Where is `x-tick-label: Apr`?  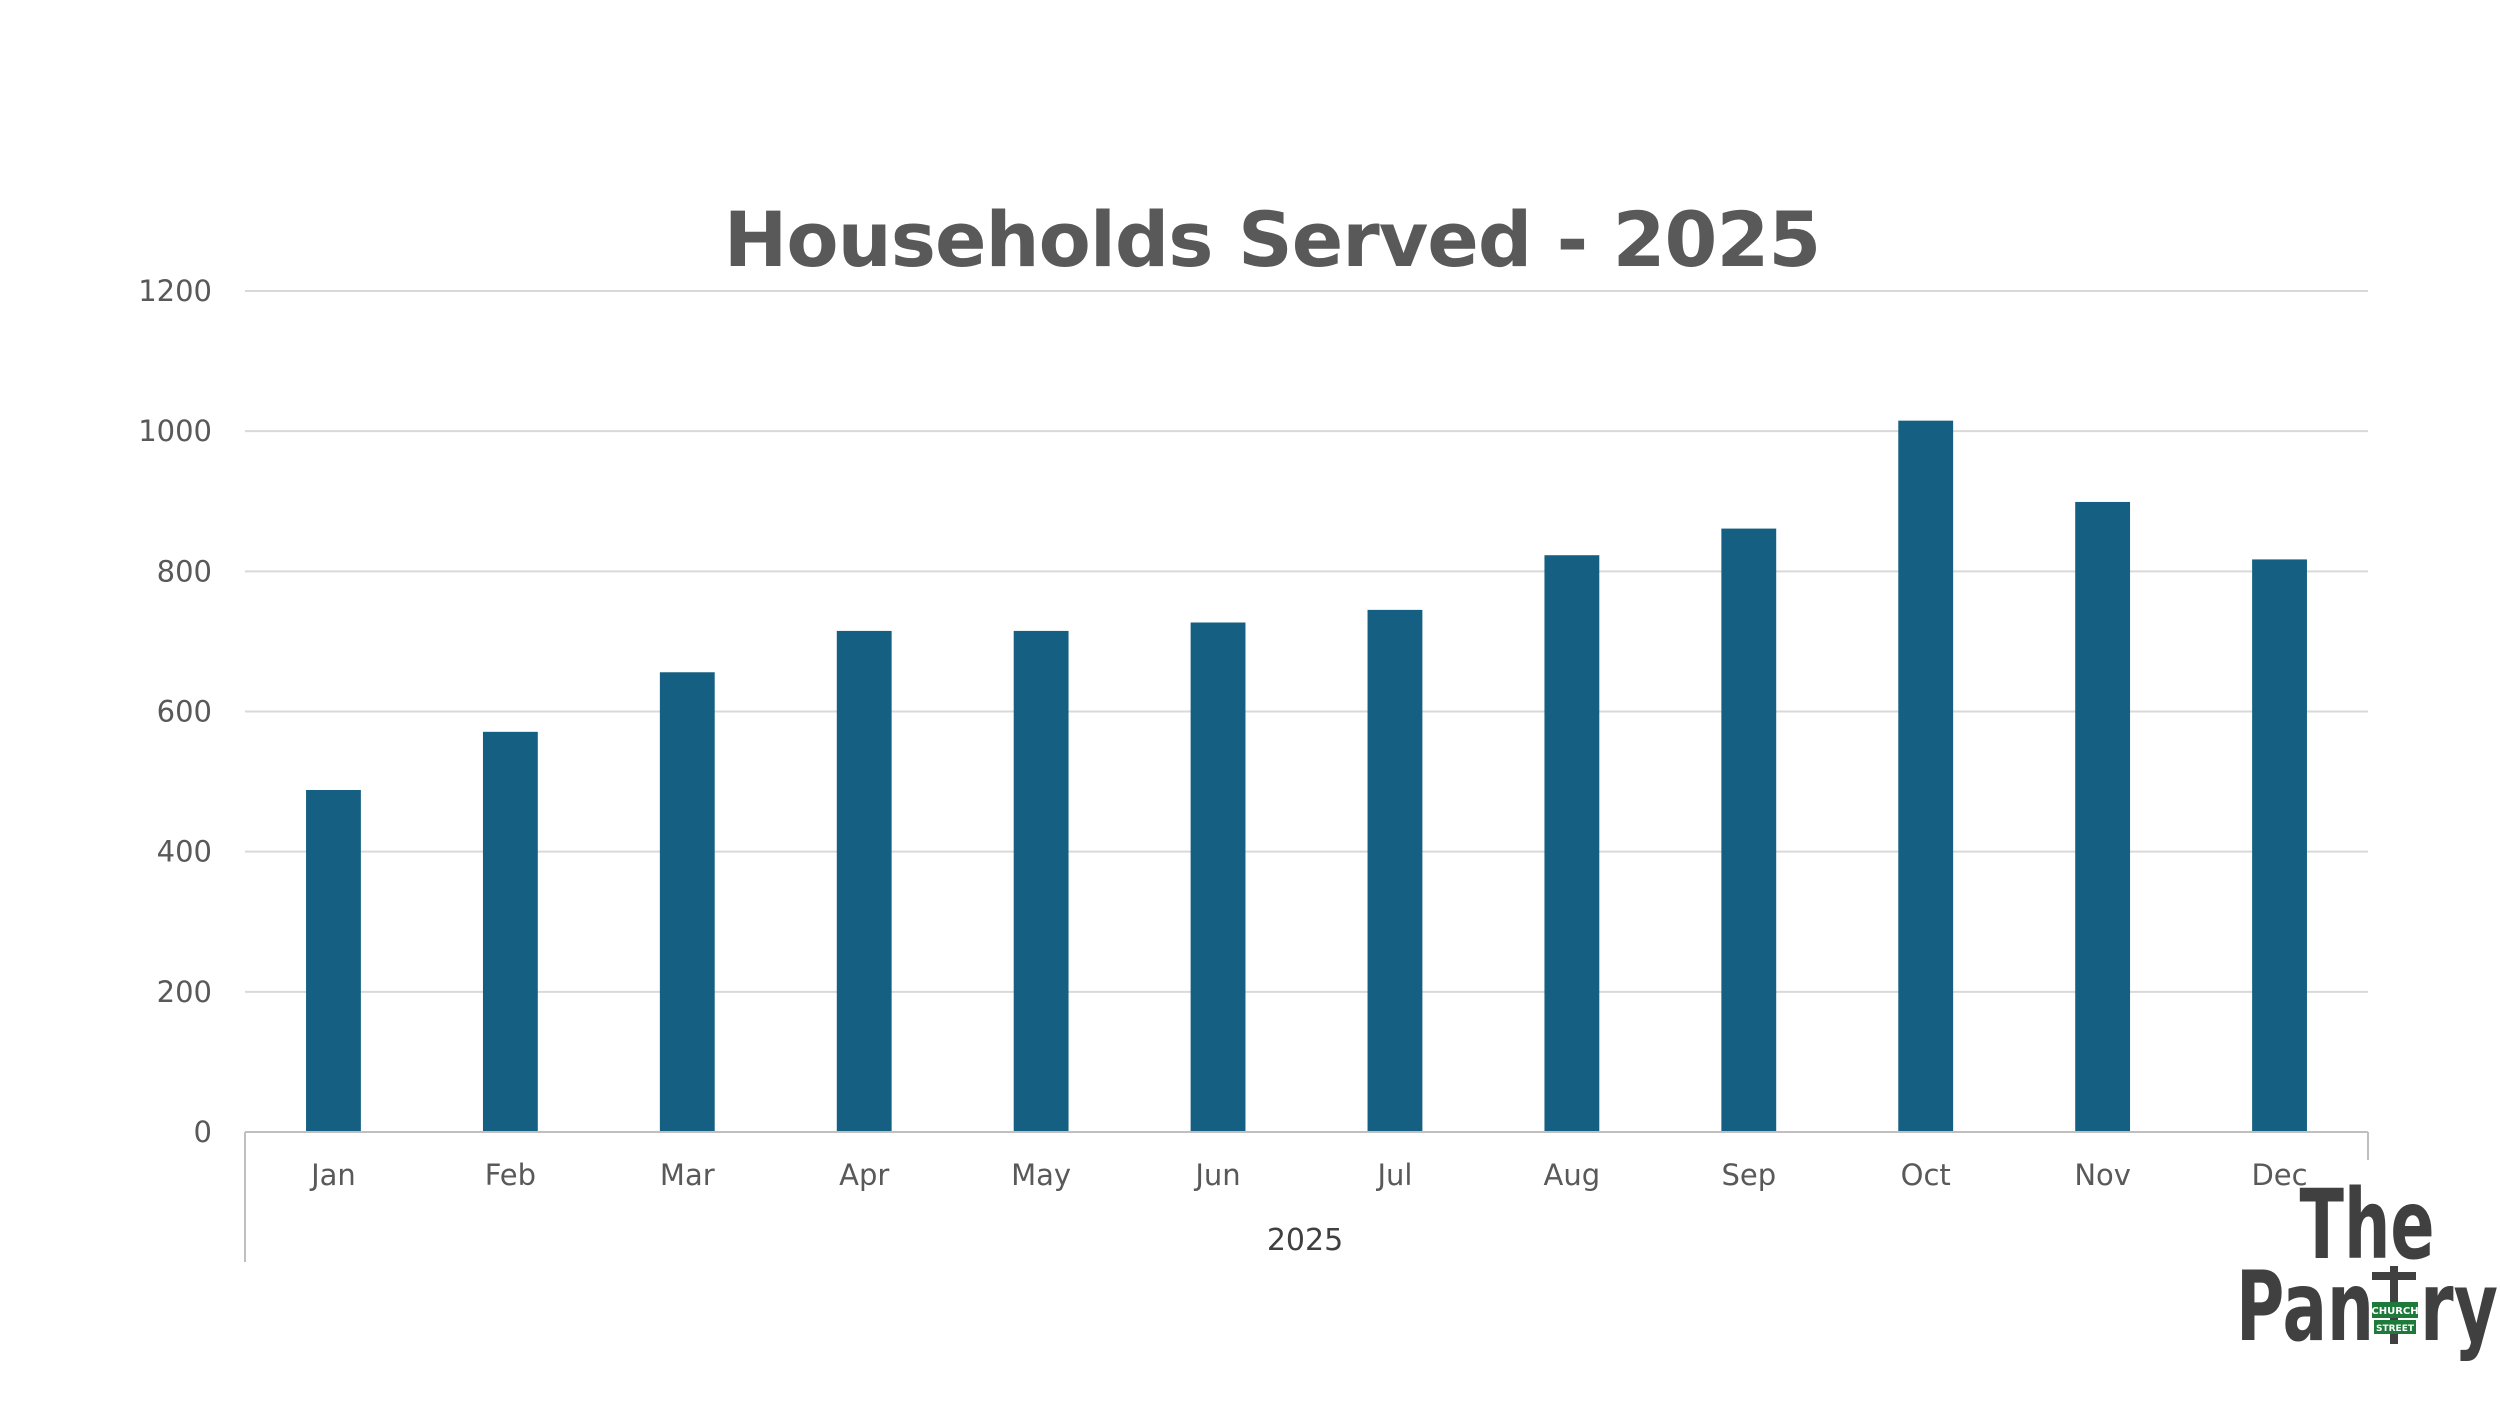
x-tick-label: Apr is located at coordinates (864, 1175).